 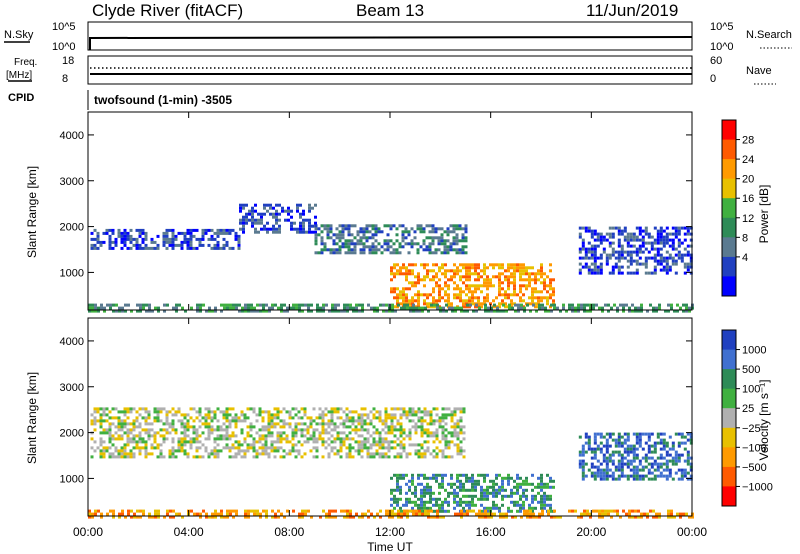 I want to click on colorbar-segment, so click(x=729, y=437).